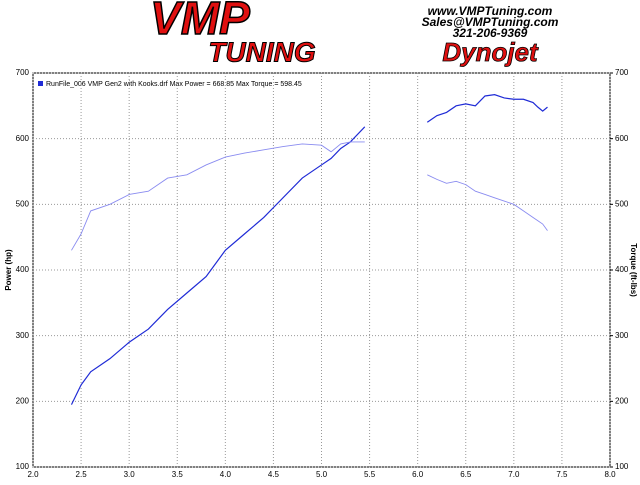 The height and width of the screenshot is (485, 640). Describe the element at coordinates (622, 72) in the screenshot. I see `y2-tick-label: 700` at that location.